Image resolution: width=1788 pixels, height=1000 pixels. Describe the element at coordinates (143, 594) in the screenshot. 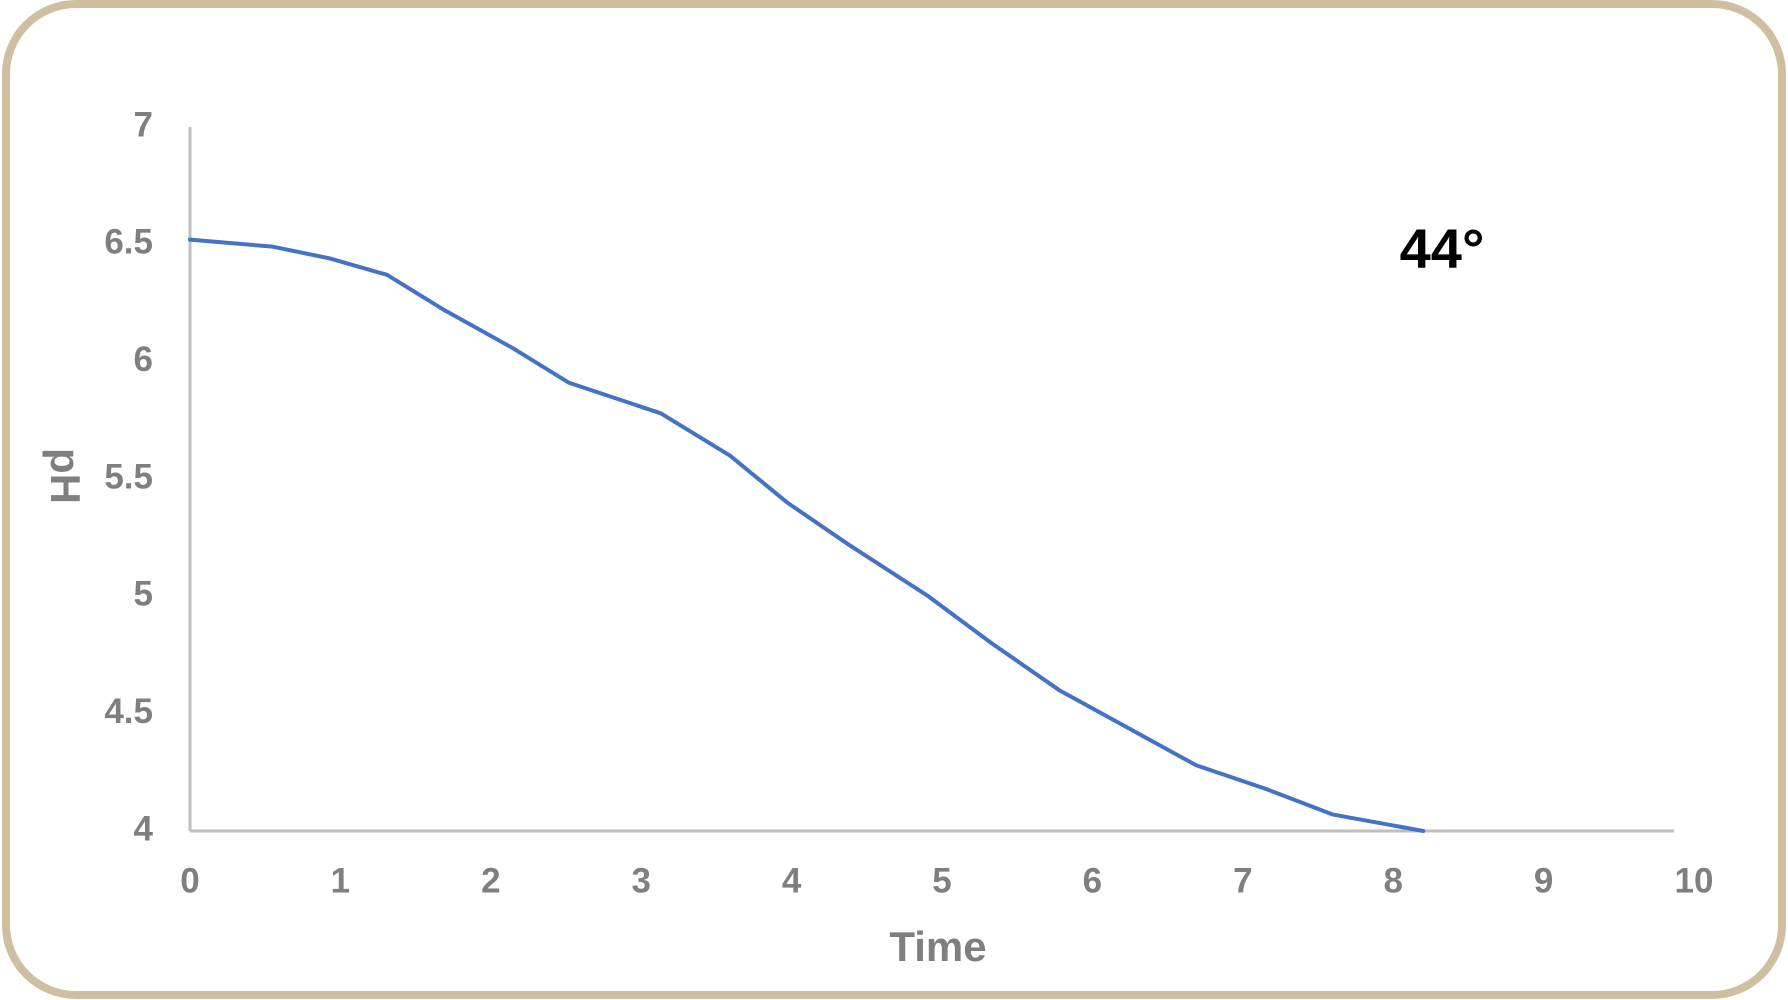

I see `y-tick-label: 5` at that location.